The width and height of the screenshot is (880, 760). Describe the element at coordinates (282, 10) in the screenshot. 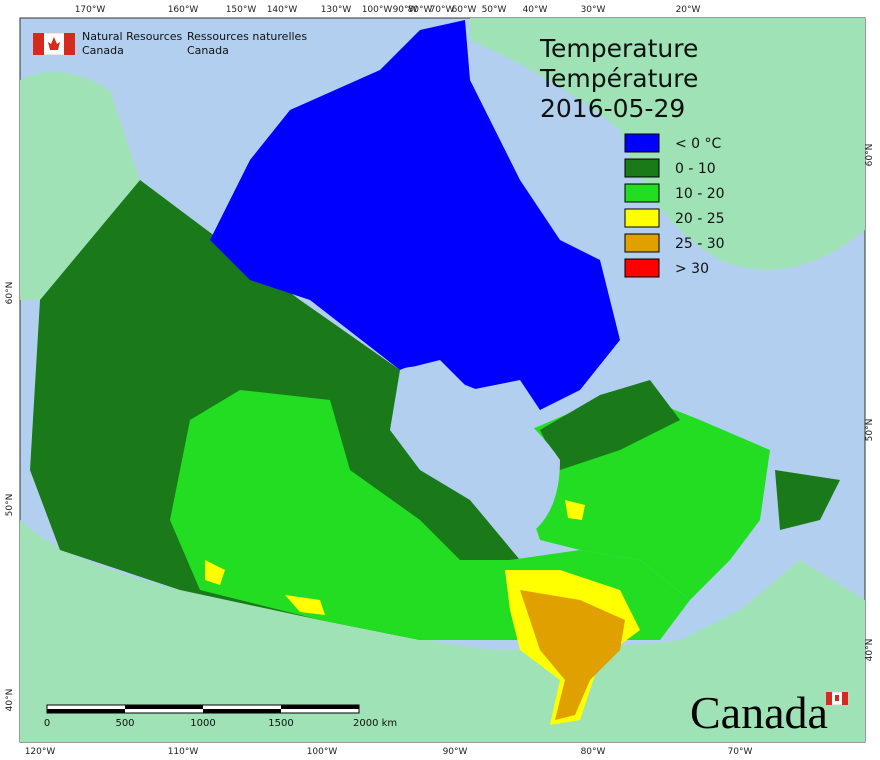

I see `lon-label: 140°W` at that location.